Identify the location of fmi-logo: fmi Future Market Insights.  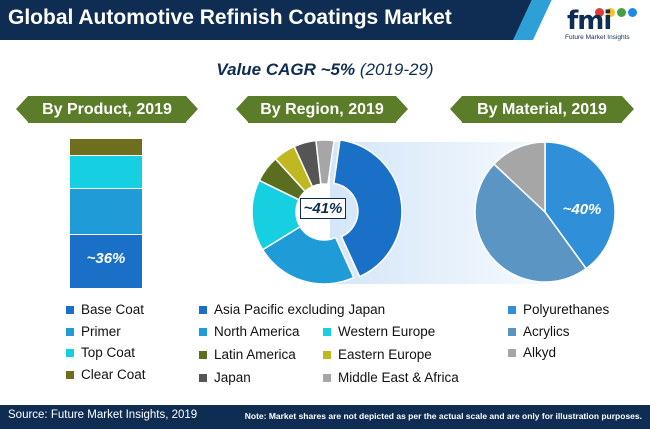
(607, 24).